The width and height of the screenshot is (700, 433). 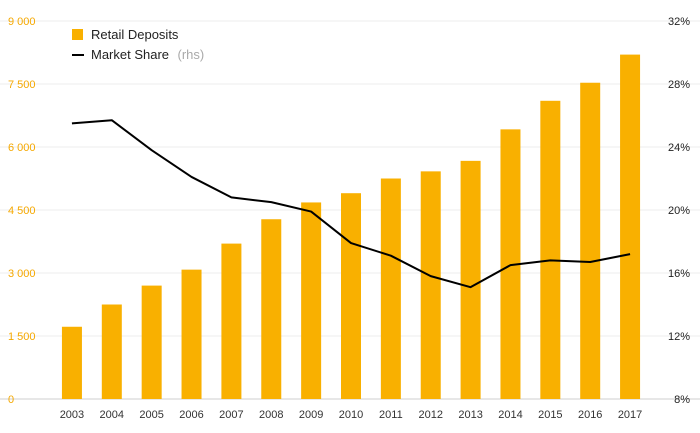 I want to click on x-tick-label: 2005, so click(x=151, y=415).